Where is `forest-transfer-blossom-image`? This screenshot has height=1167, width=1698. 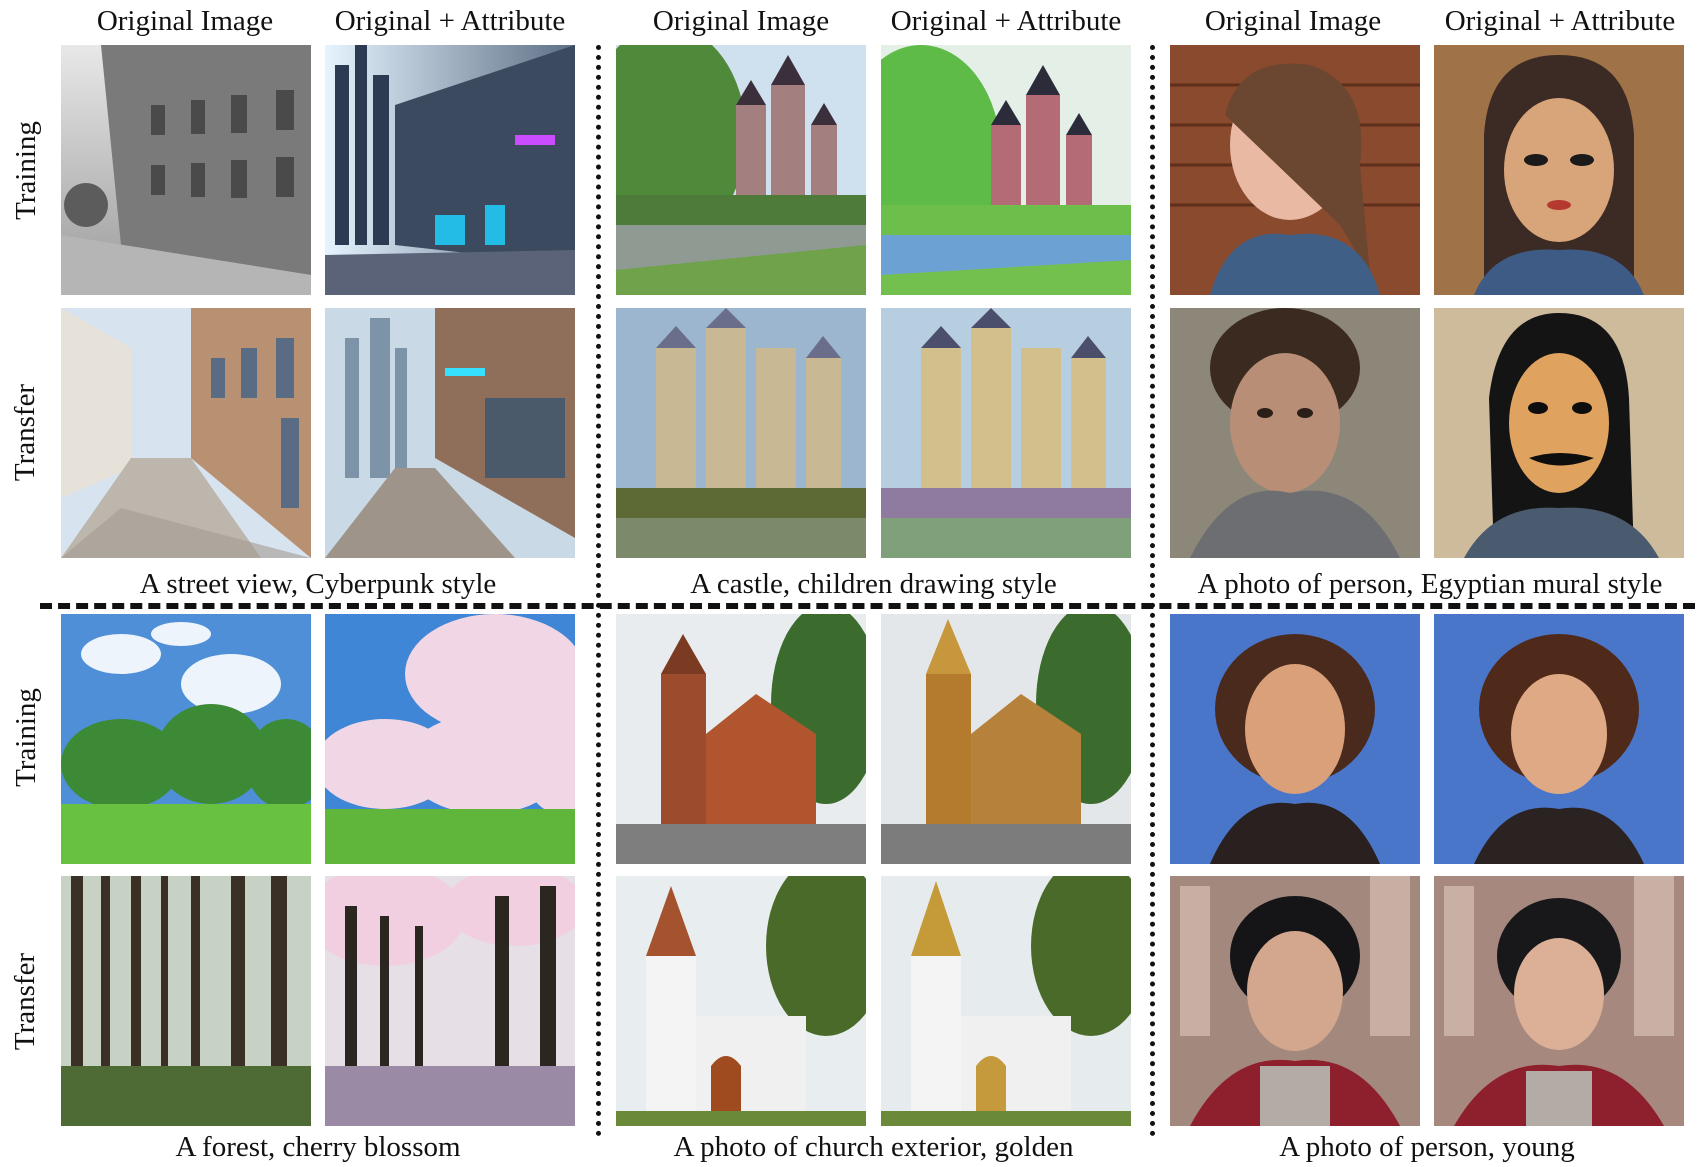 forest-transfer-blossom-image is located at coordinates (450, 1001).